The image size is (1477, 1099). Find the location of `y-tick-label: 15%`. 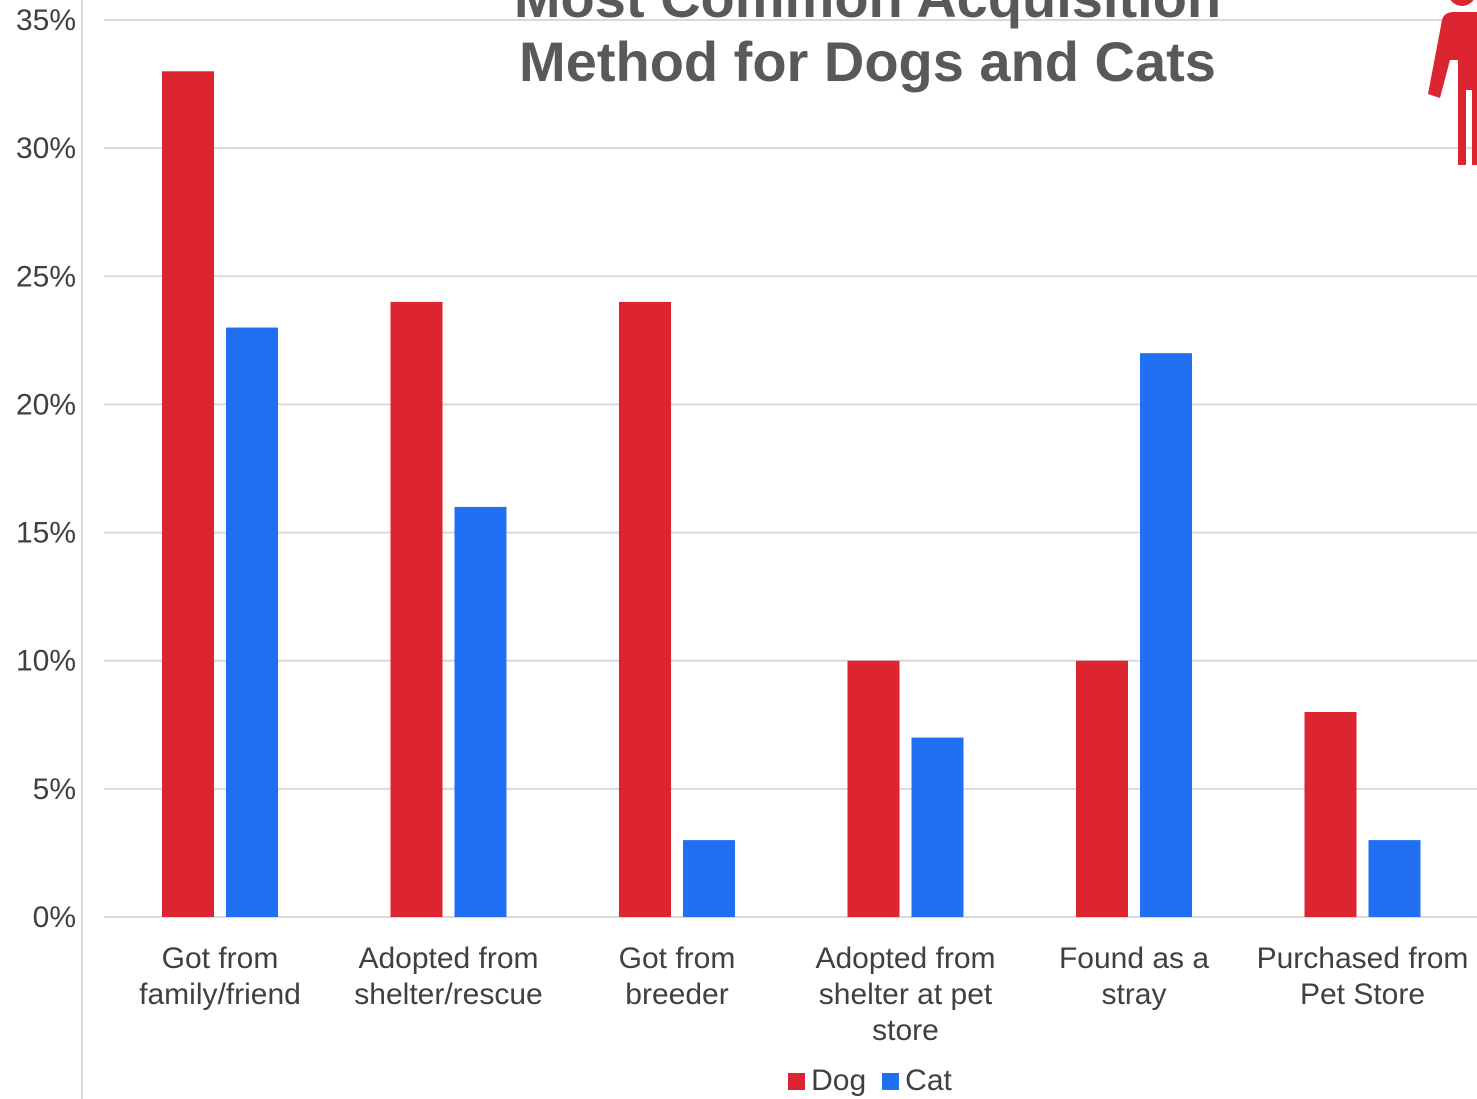

y-tick-label: 15% is located at coordinates (46, 533).